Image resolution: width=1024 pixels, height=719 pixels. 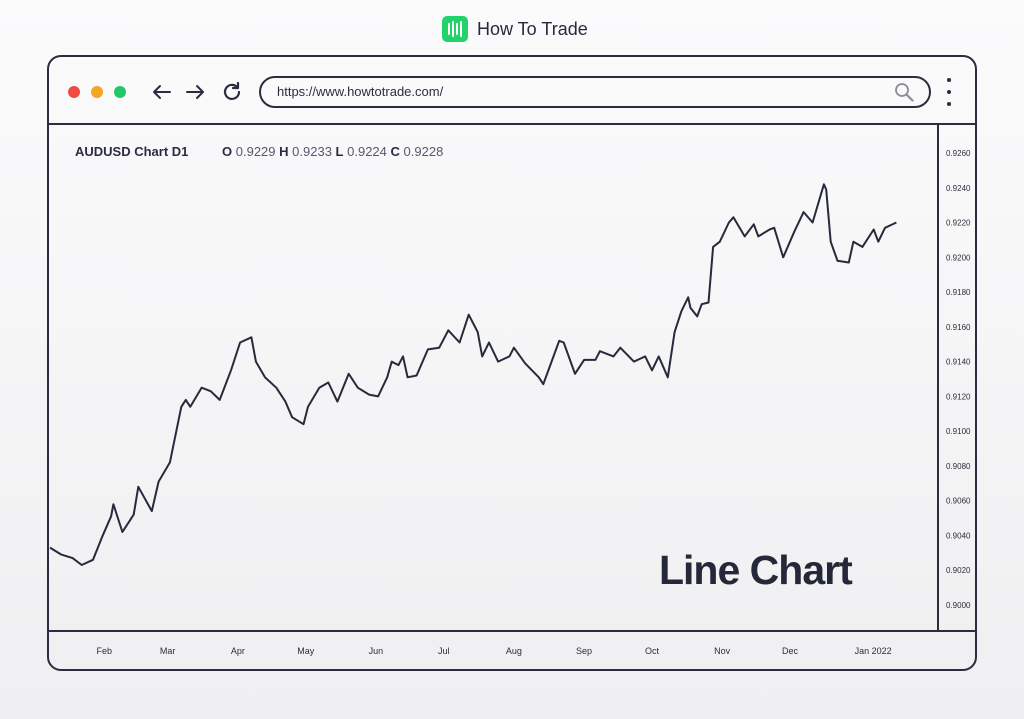 I want to click on kebab-menu-icon, so click(x=949, y=92).